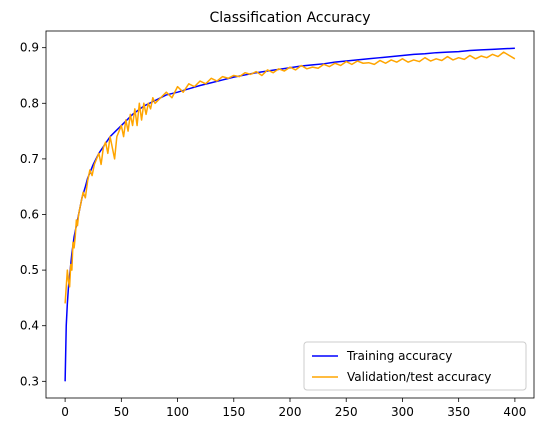  What do you see at coordinates (29, 381) in the screenshot?
I see `y-tick-label: 0.3` at bounding box center [29, 381].